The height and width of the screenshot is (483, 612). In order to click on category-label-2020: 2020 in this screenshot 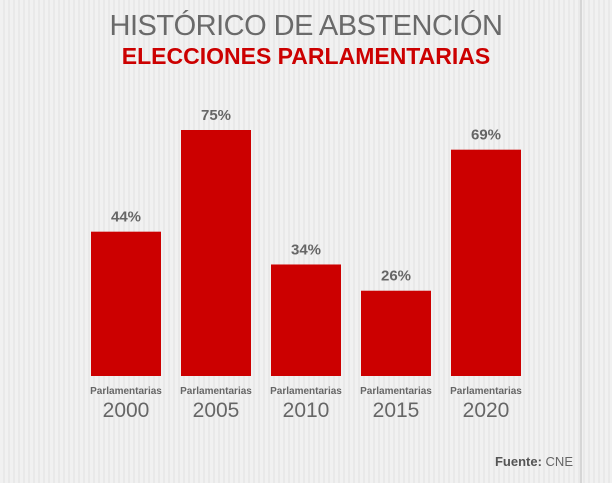, I will do `click(486, 410)`.